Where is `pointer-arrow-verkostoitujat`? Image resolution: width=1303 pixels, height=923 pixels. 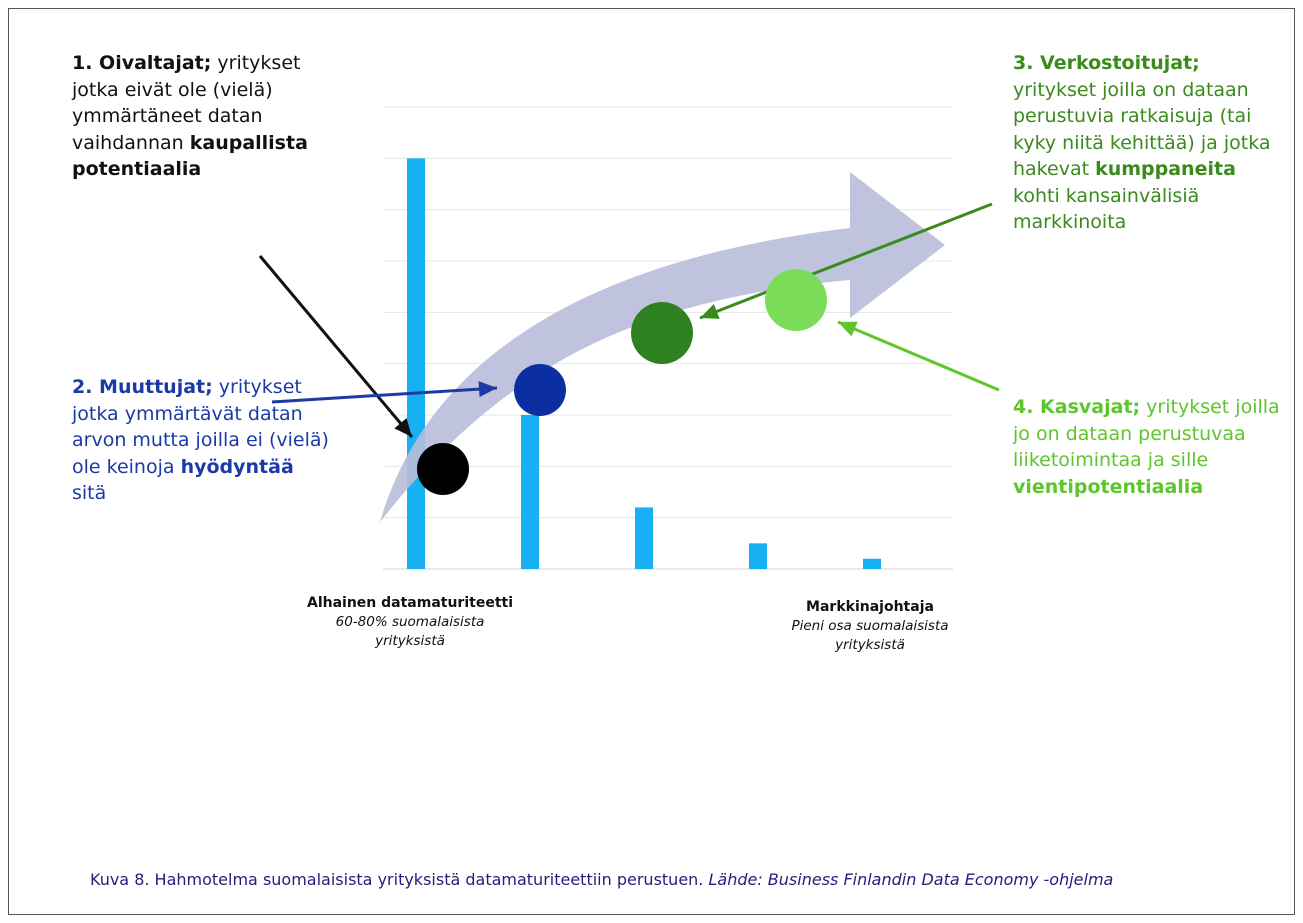 pointer-arrow-verkostoitujat is located at coordinates (846, 261).